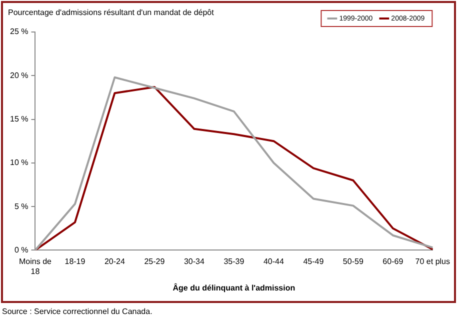 The height and width of the screenshot is (323, 460). I want to click on y-tick-label: 10 %, so click(19, 163).